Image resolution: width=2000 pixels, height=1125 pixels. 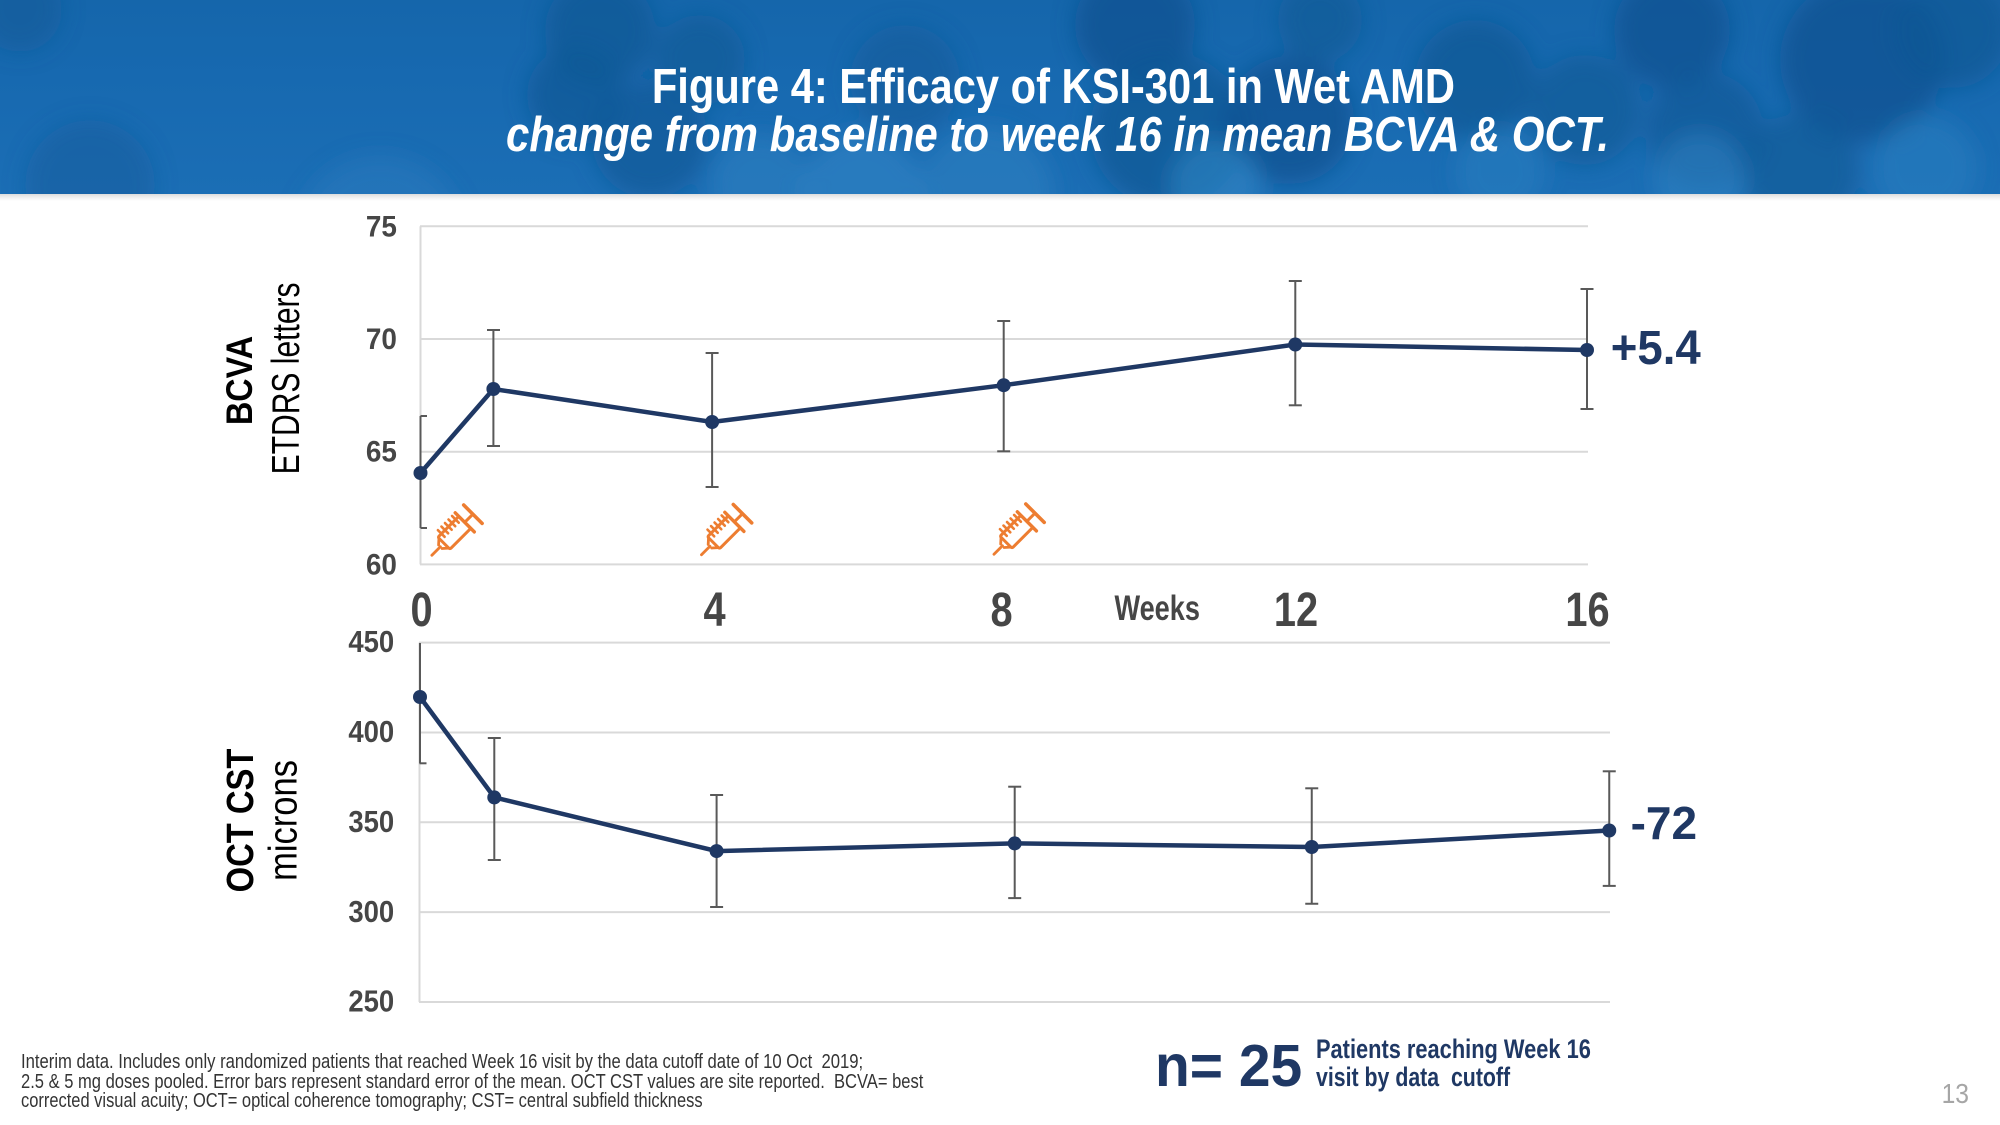 I want to click on svg-text: BCVA, so click(x=240, y=380).